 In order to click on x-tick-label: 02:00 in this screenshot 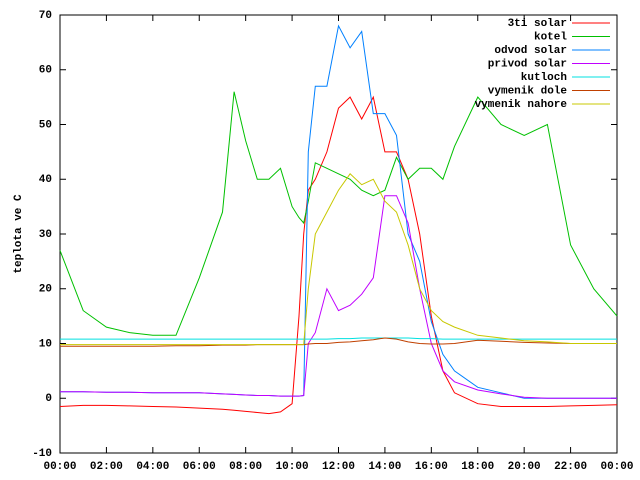, I will do `click(106, 467)`.